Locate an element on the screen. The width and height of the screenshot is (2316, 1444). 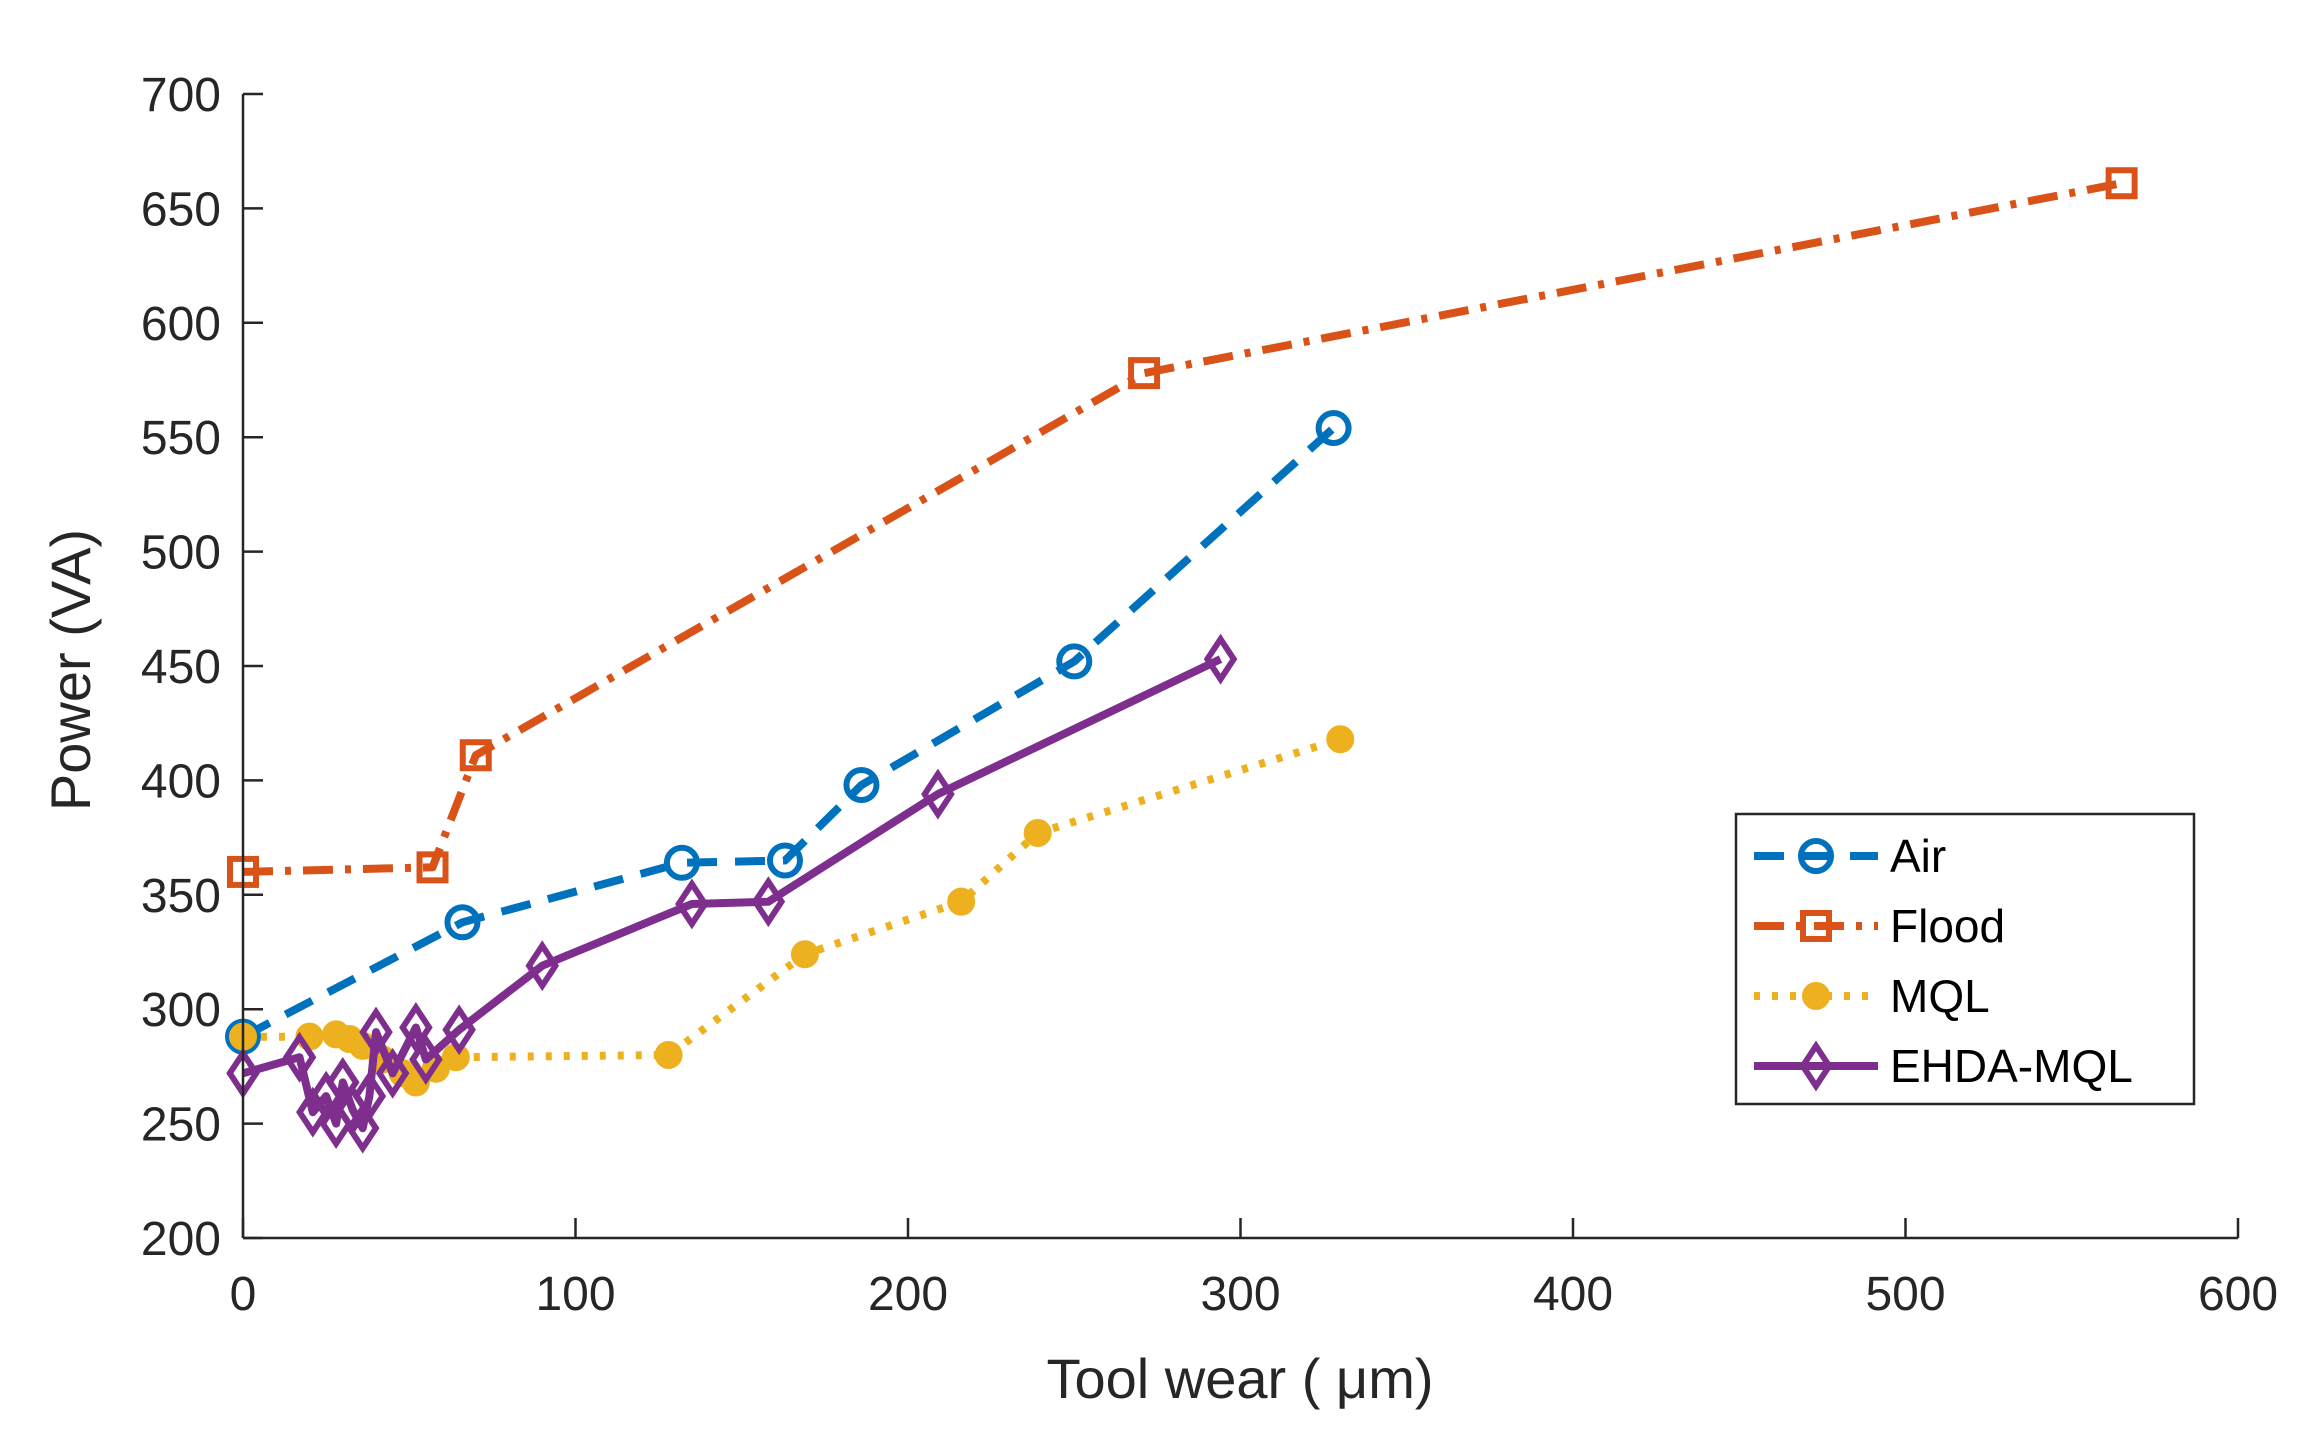
y-axis-title: Power (VA) is located at coordinates (70, 670).